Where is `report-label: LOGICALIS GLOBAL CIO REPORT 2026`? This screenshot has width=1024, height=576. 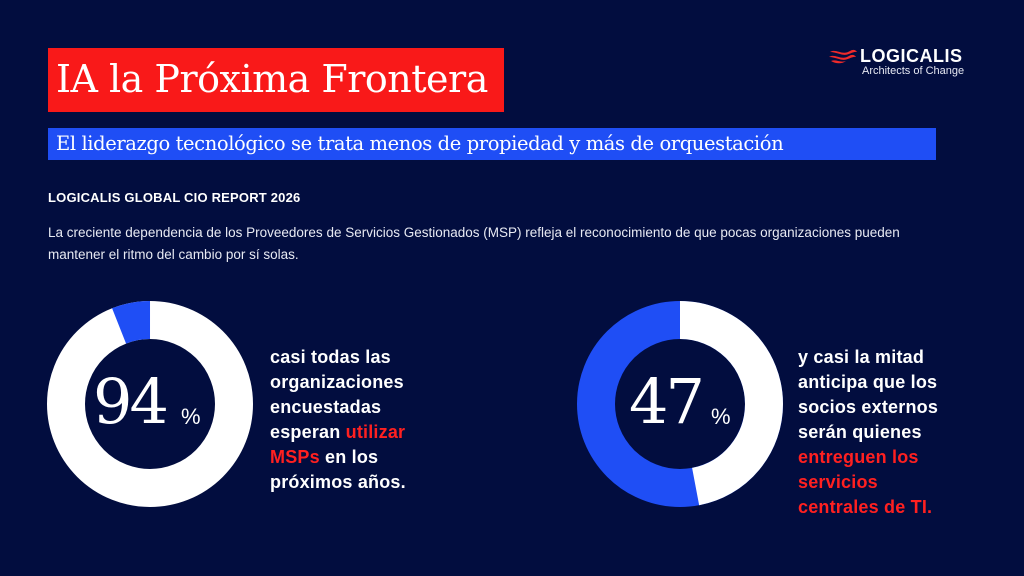 report-label: LOGICALIS GLOBAL CIO REPORT 2026 is located at coordinates (174, 197).